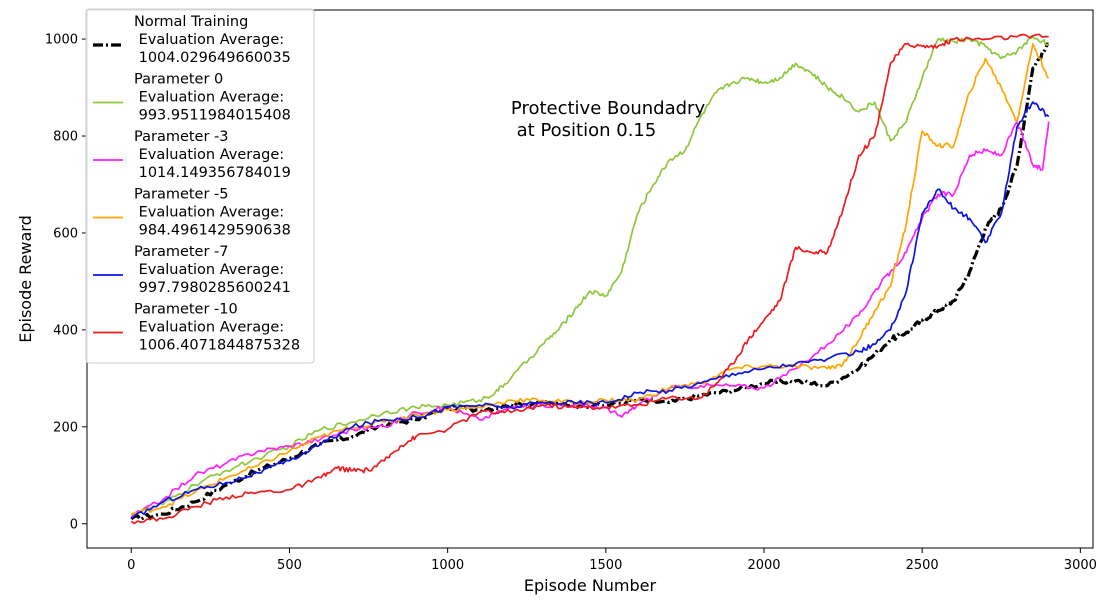 The height and width of the screenshot is (600, 1105). I want to click on legend-label-0-line-1: Evaluation Average:, so click(209, 40).